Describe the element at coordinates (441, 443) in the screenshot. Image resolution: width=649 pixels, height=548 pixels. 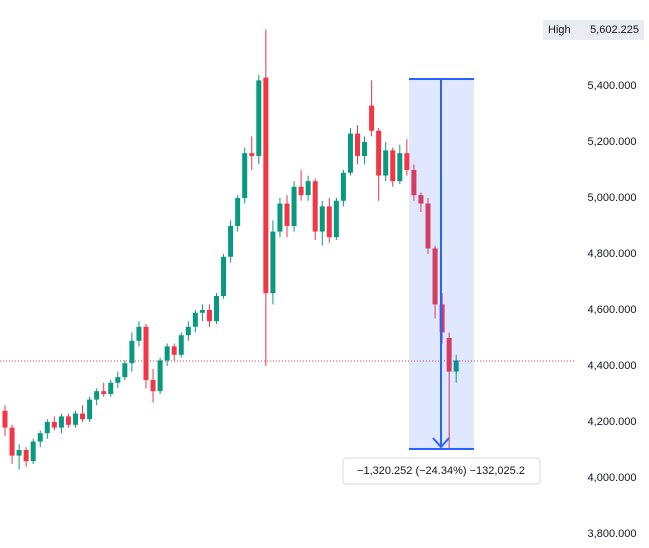
I see `measure-arrowhead` at that location.